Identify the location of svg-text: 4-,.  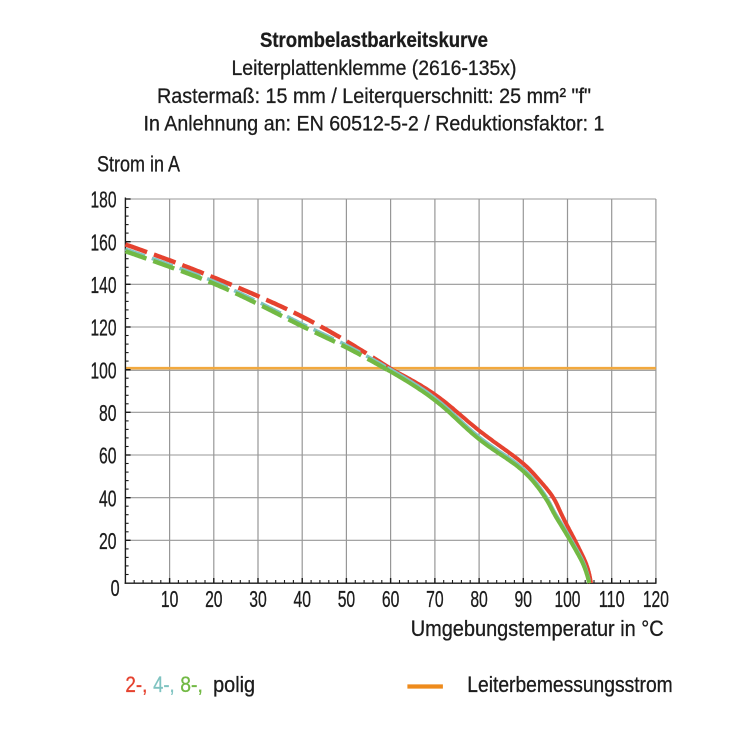
(164, 684).